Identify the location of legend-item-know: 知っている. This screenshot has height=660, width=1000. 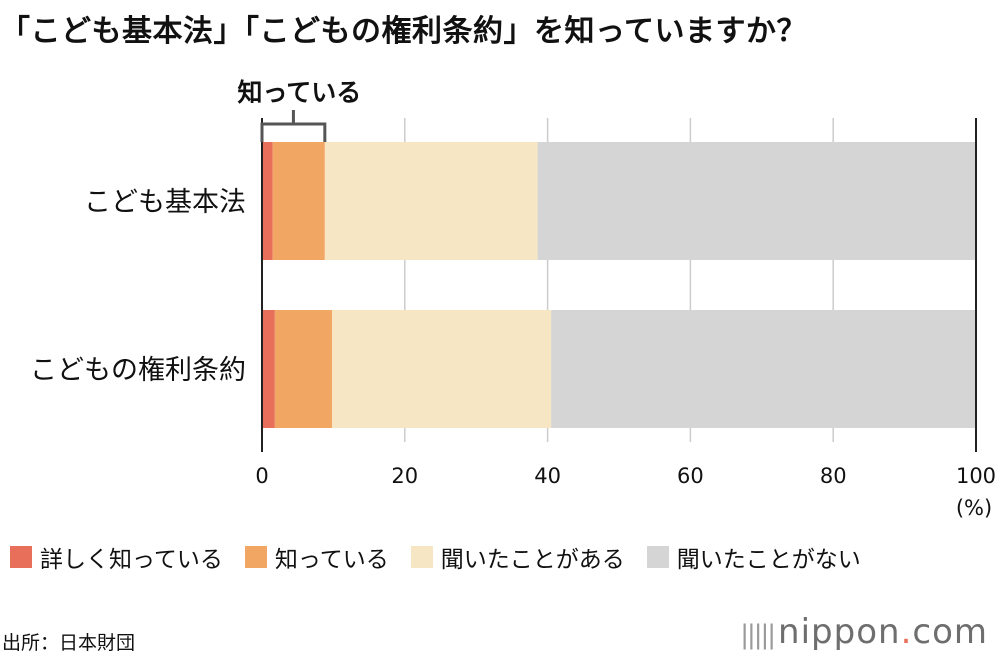
(316, 557).